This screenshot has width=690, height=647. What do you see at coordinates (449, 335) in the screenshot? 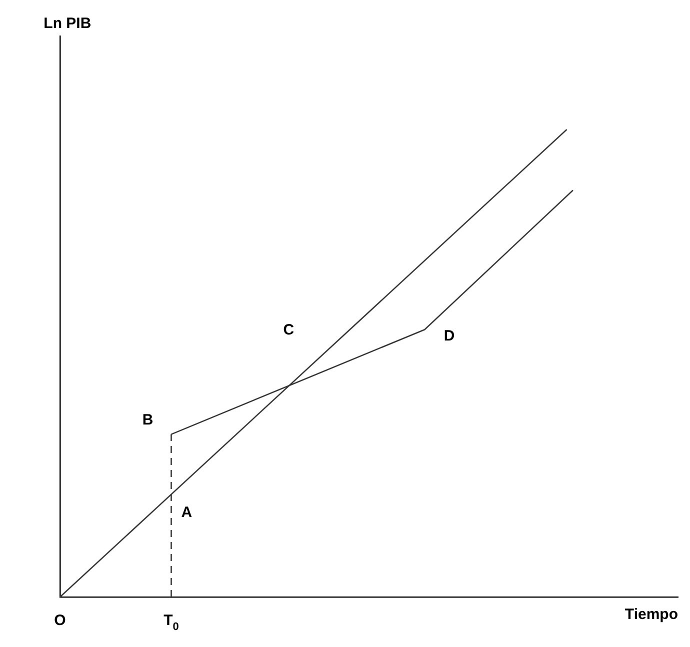
I see `annotation: D` at bounding box center [449, 335].